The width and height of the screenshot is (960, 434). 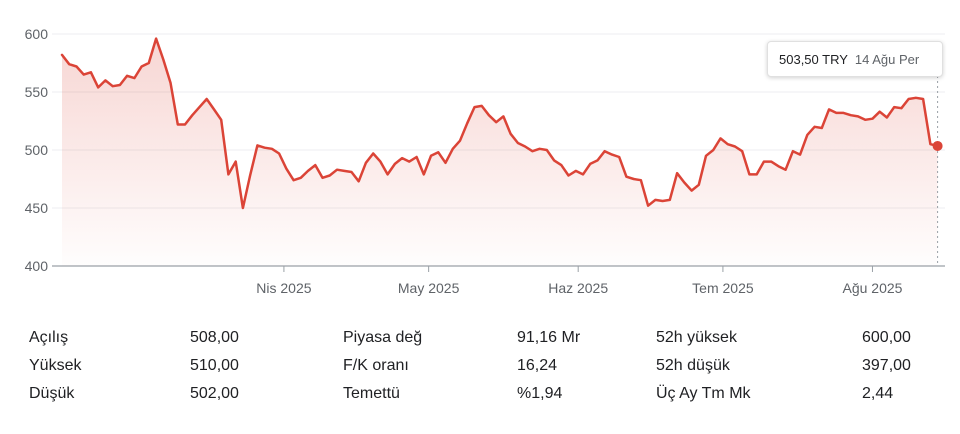 I want to click on x-tick-label: Haz 2025, so click(x=578, y=288).